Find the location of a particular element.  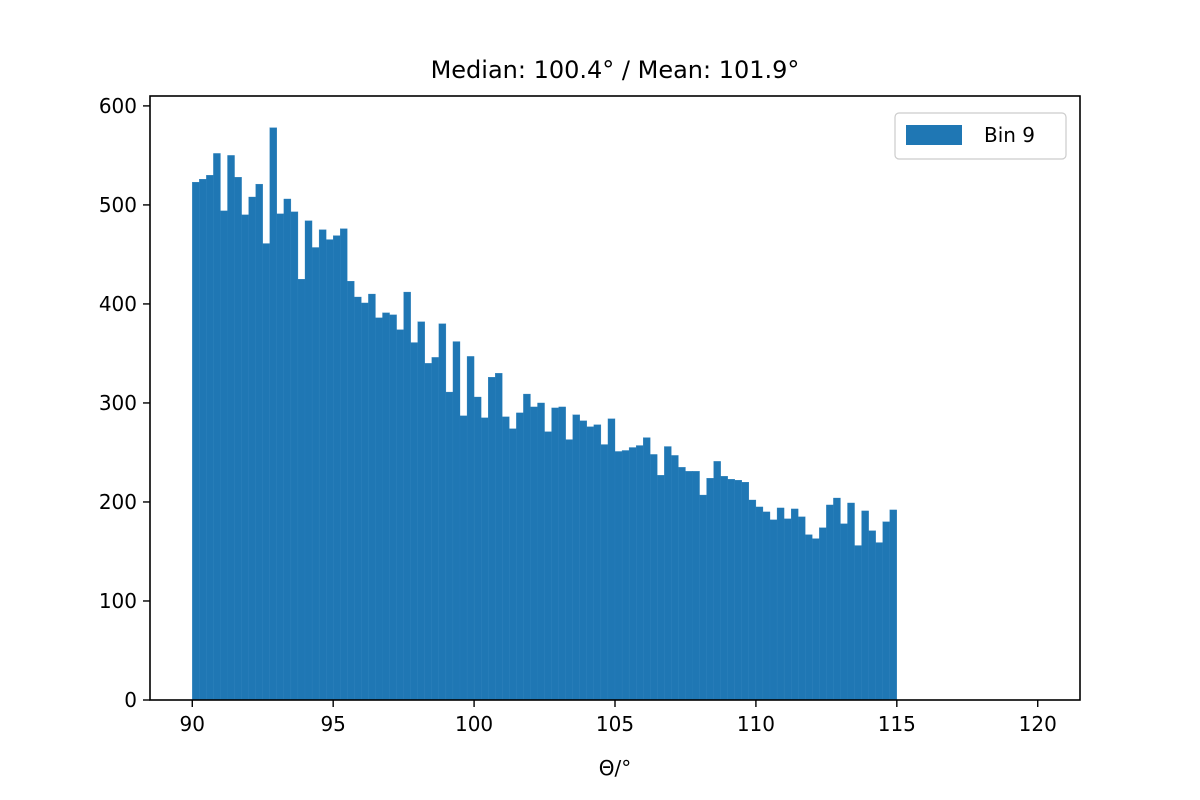

x-tick-label: 120 is located at coordinates (1038, 724).